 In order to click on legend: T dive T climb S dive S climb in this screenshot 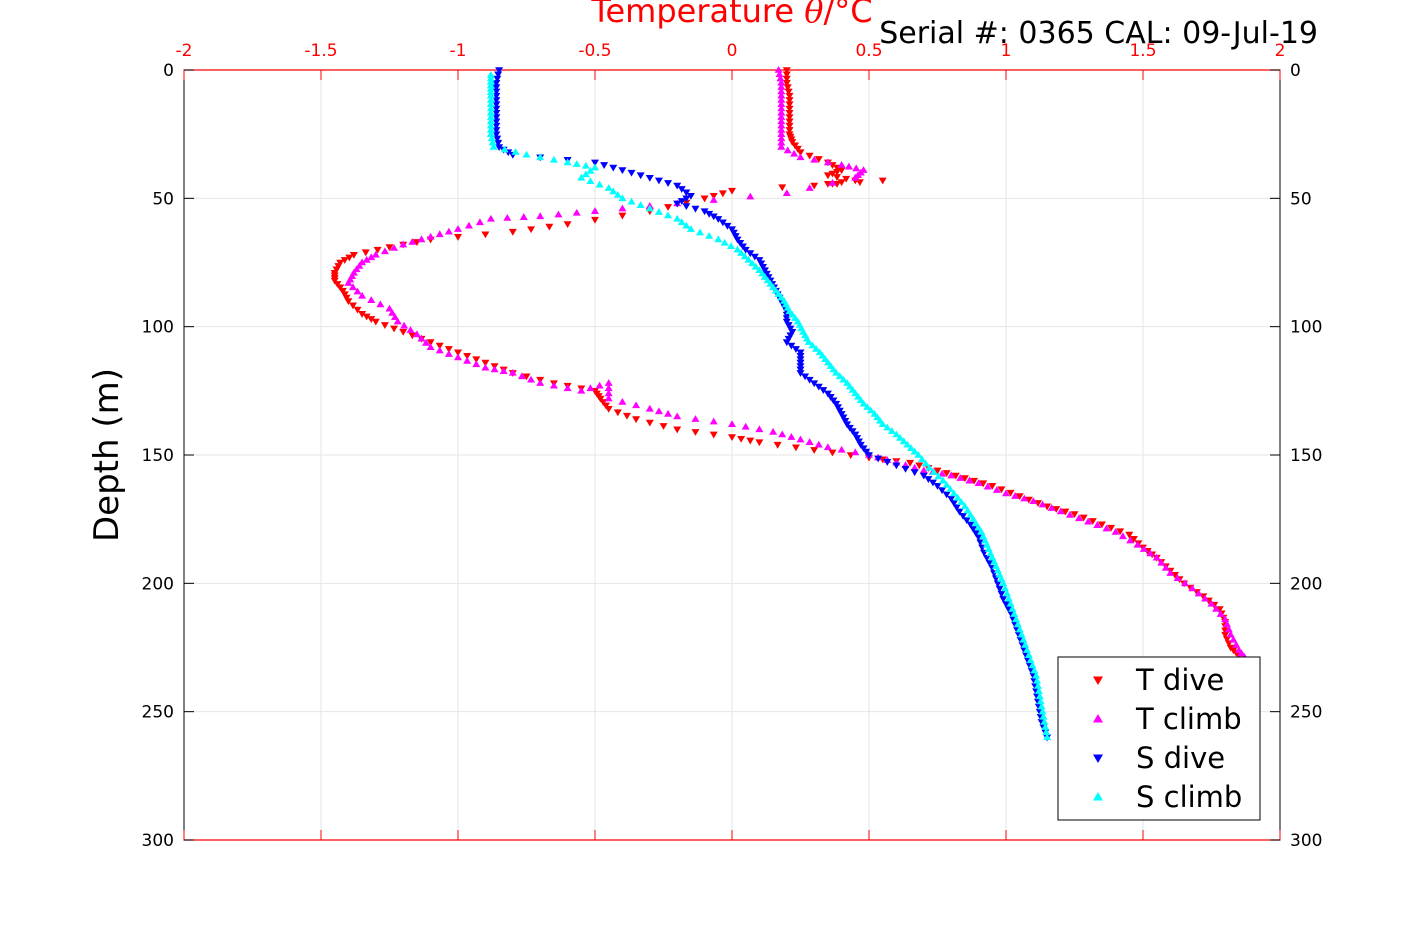, I will do `click(1159, 738)`.